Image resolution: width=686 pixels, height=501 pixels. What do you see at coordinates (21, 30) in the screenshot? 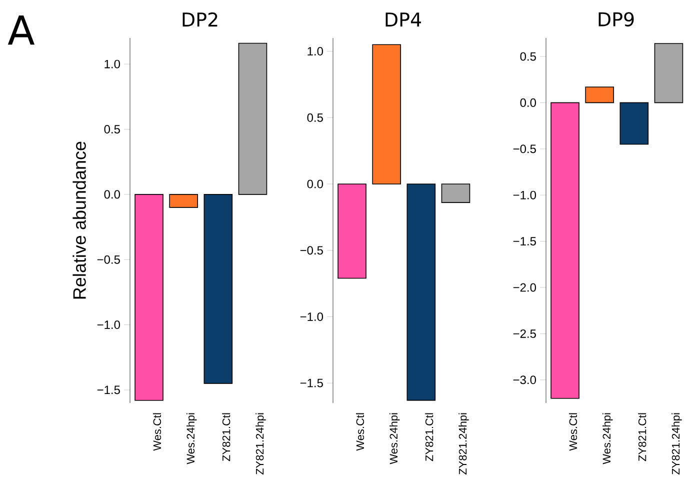
I see `text: A` at bounding box center [21, 30].